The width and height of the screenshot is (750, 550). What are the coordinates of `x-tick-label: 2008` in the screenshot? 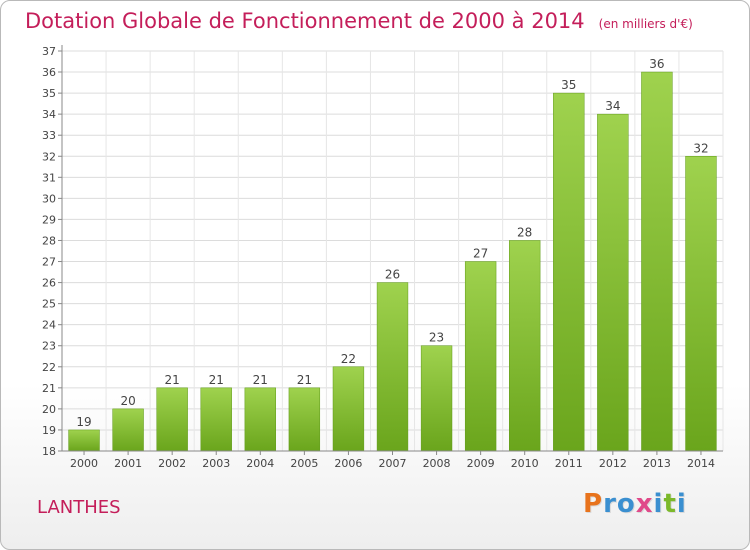 It's located at (437, 463).